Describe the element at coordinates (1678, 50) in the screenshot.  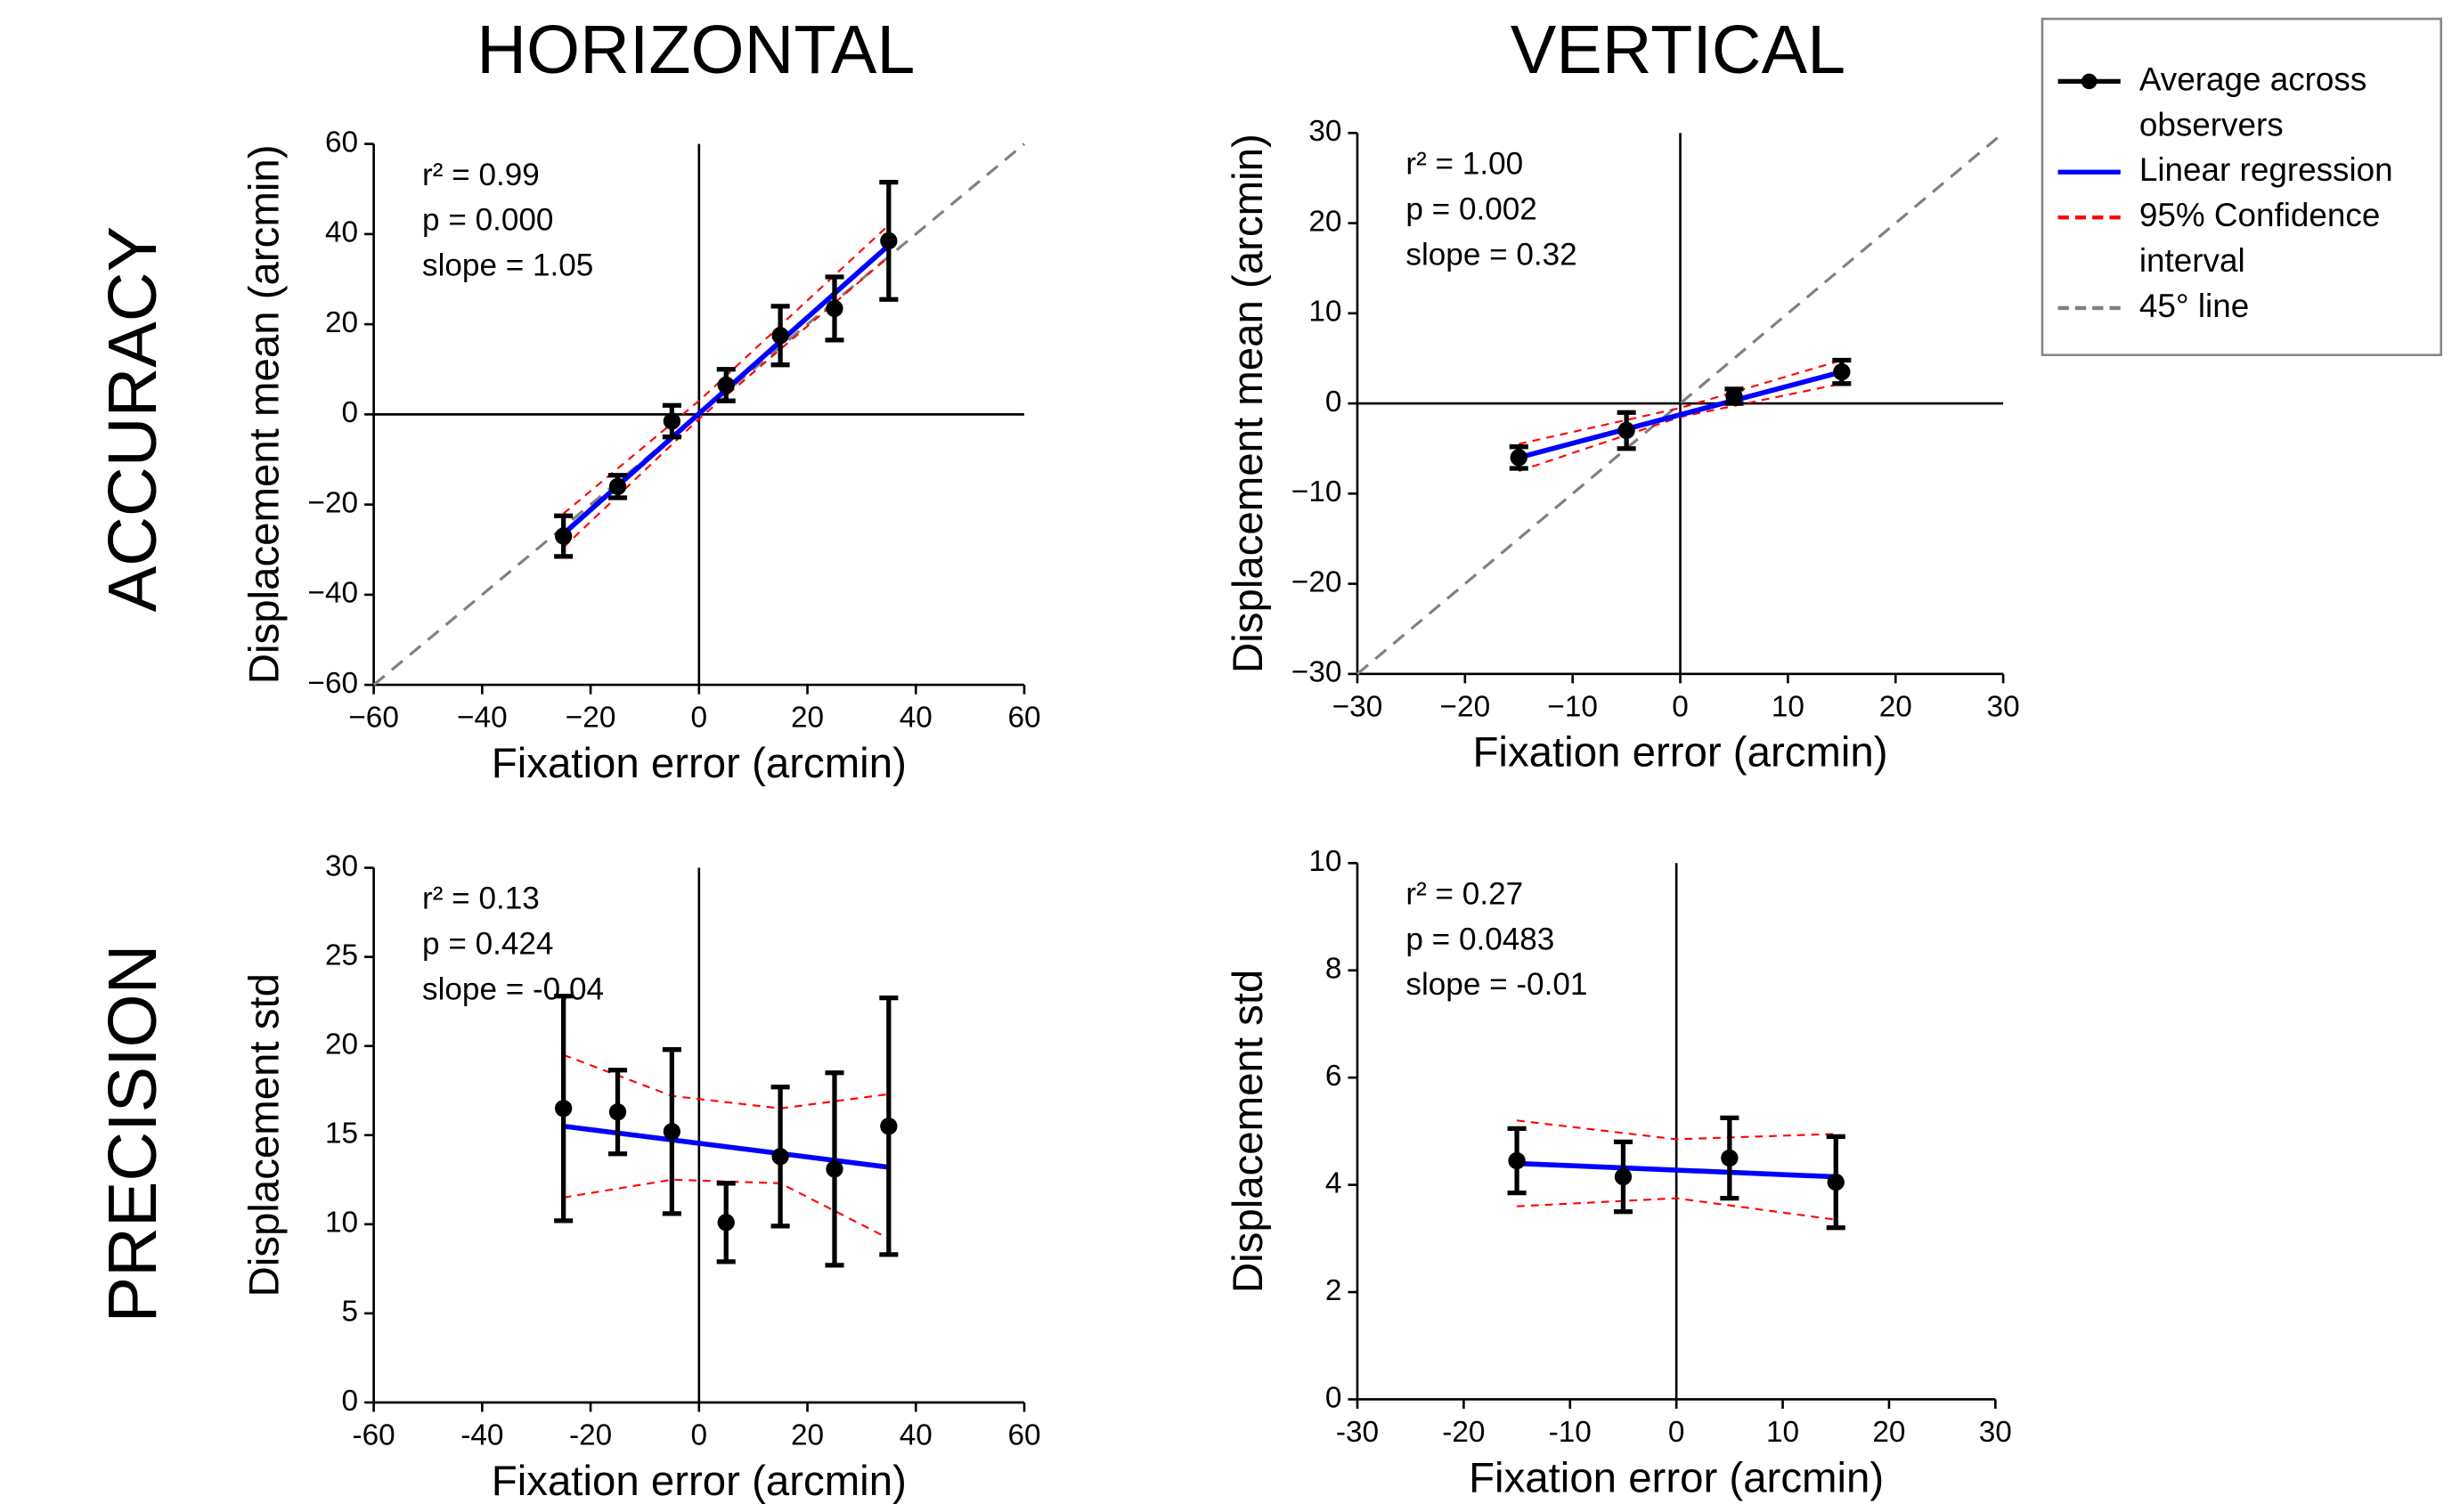
I see `column-title: VERTICAL` at that location.